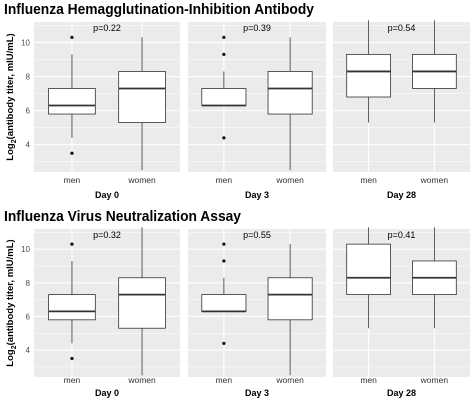 The width and height of the screenshot is (474, 401). What do you see at coordinates (402, 28) in the screenshot?
I see `p-value-label: p=0.54` at bounding box center [402, 28].